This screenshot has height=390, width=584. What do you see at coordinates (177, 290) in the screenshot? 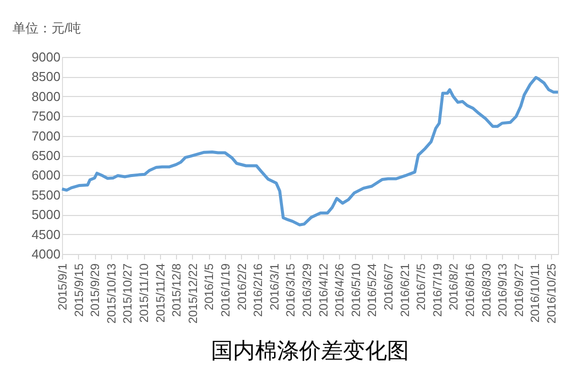
I see `x-tick-label: 2015/12/8` at bounding box center [177, 290].